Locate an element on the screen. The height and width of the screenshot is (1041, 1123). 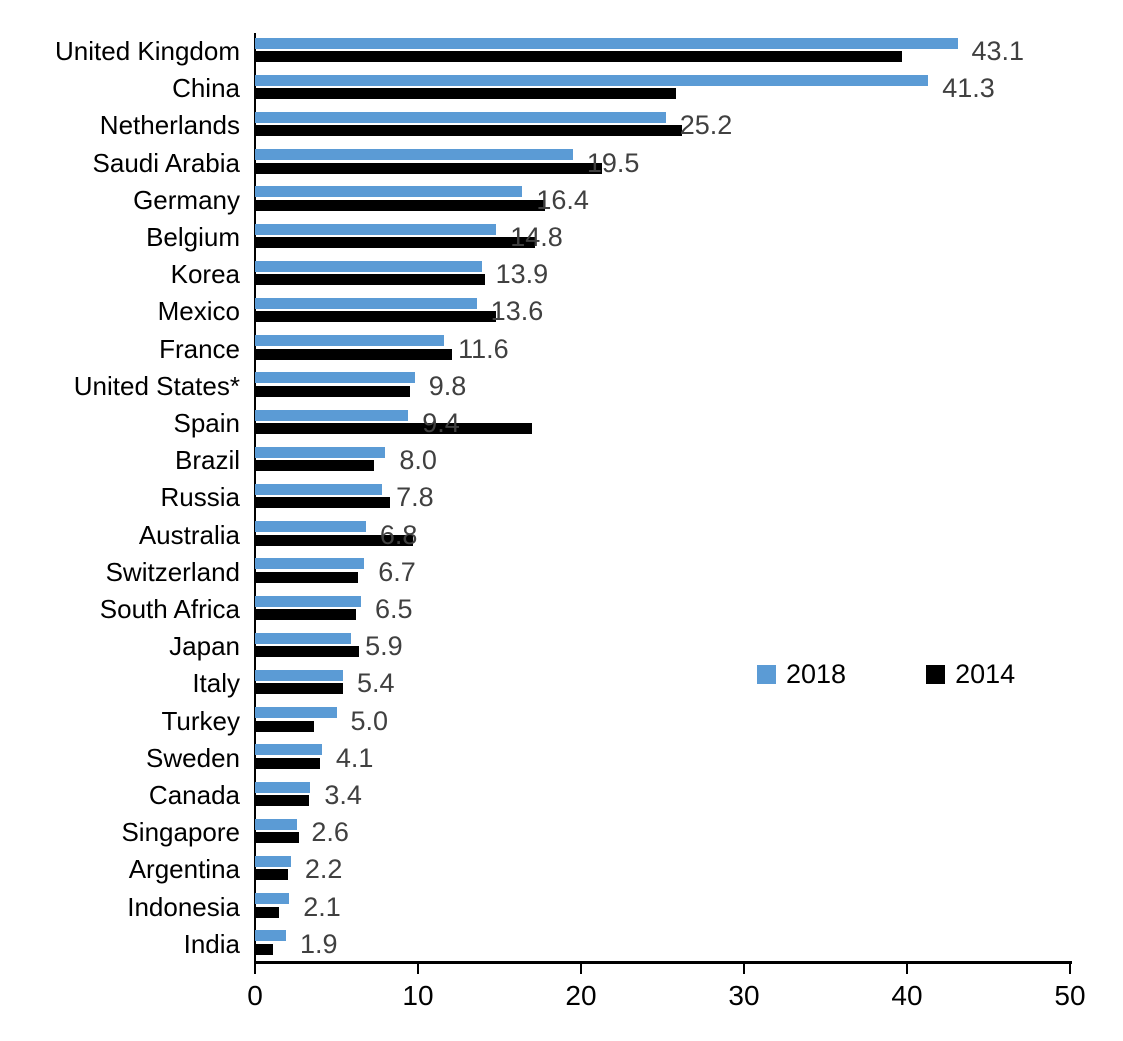
value-label: 9.4 is located at coordinates (441, 423).